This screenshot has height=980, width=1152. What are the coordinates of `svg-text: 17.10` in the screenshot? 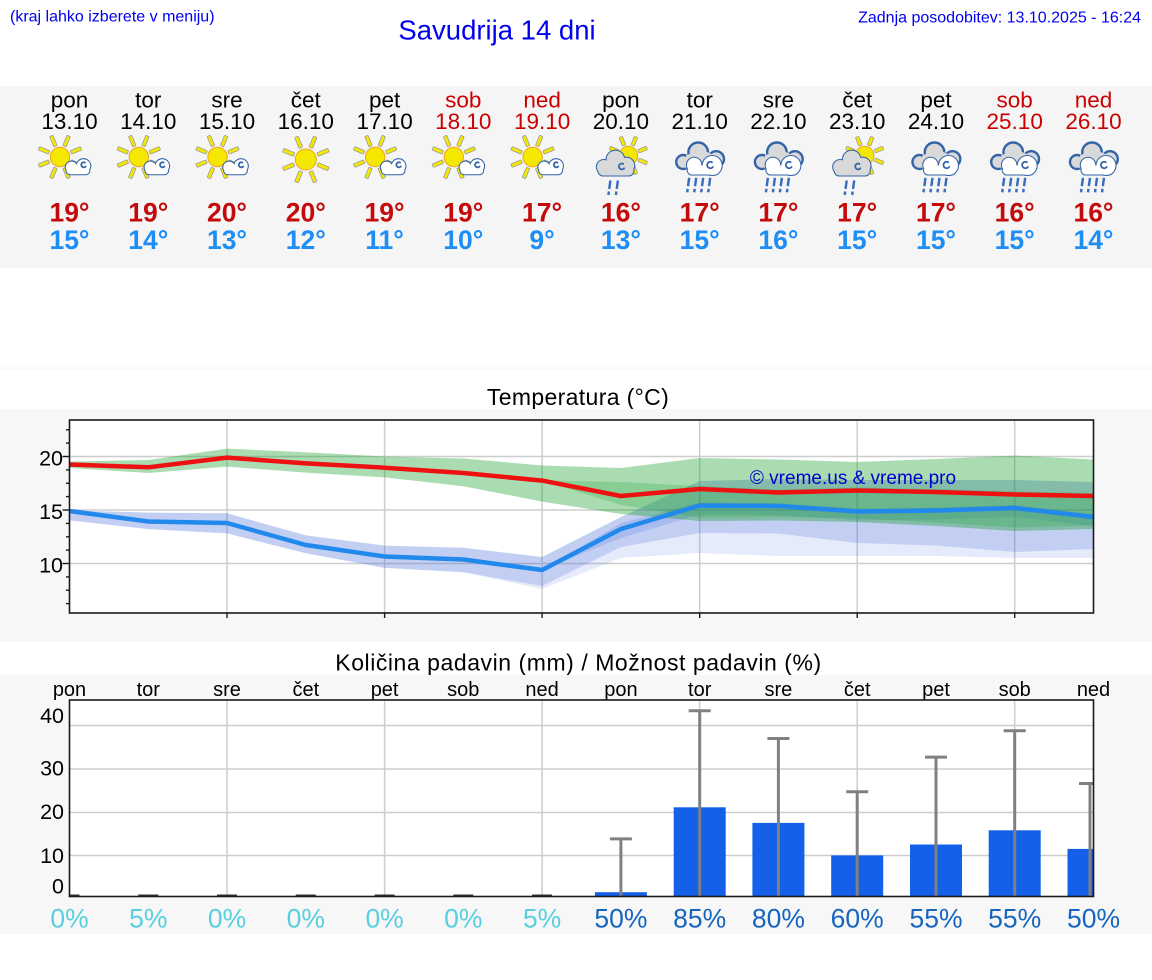 It's located at (384, 121).